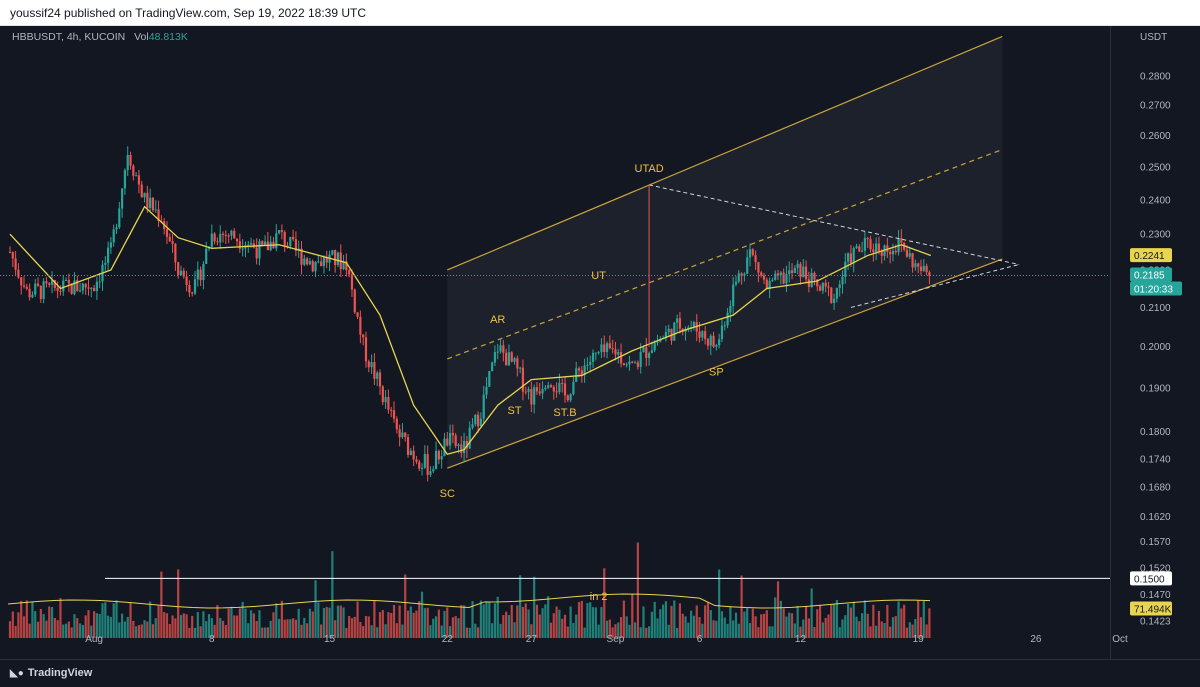 The width and height of the screenshot is (1200, 687). What do you see at coordinates (649, 169) in the screenshot?
I see `annotation-label: UTAD` at bounding box center [649, 169].